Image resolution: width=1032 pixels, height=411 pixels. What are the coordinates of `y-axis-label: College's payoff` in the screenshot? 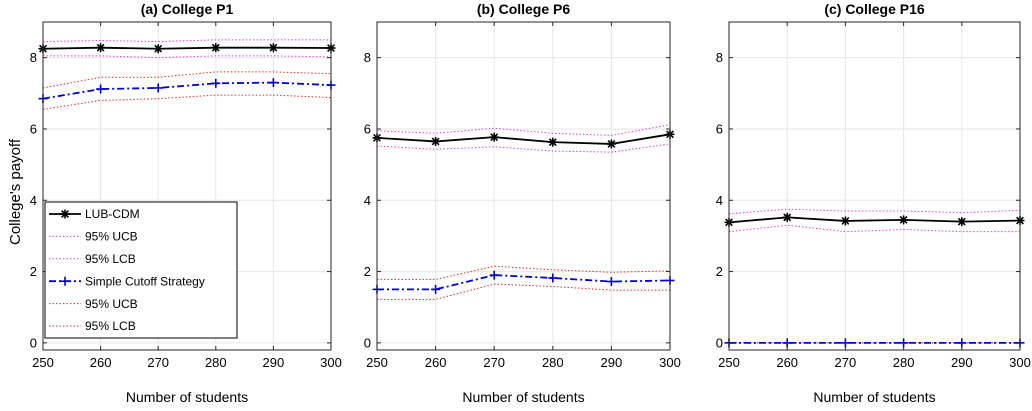 It's located at (15, 191).